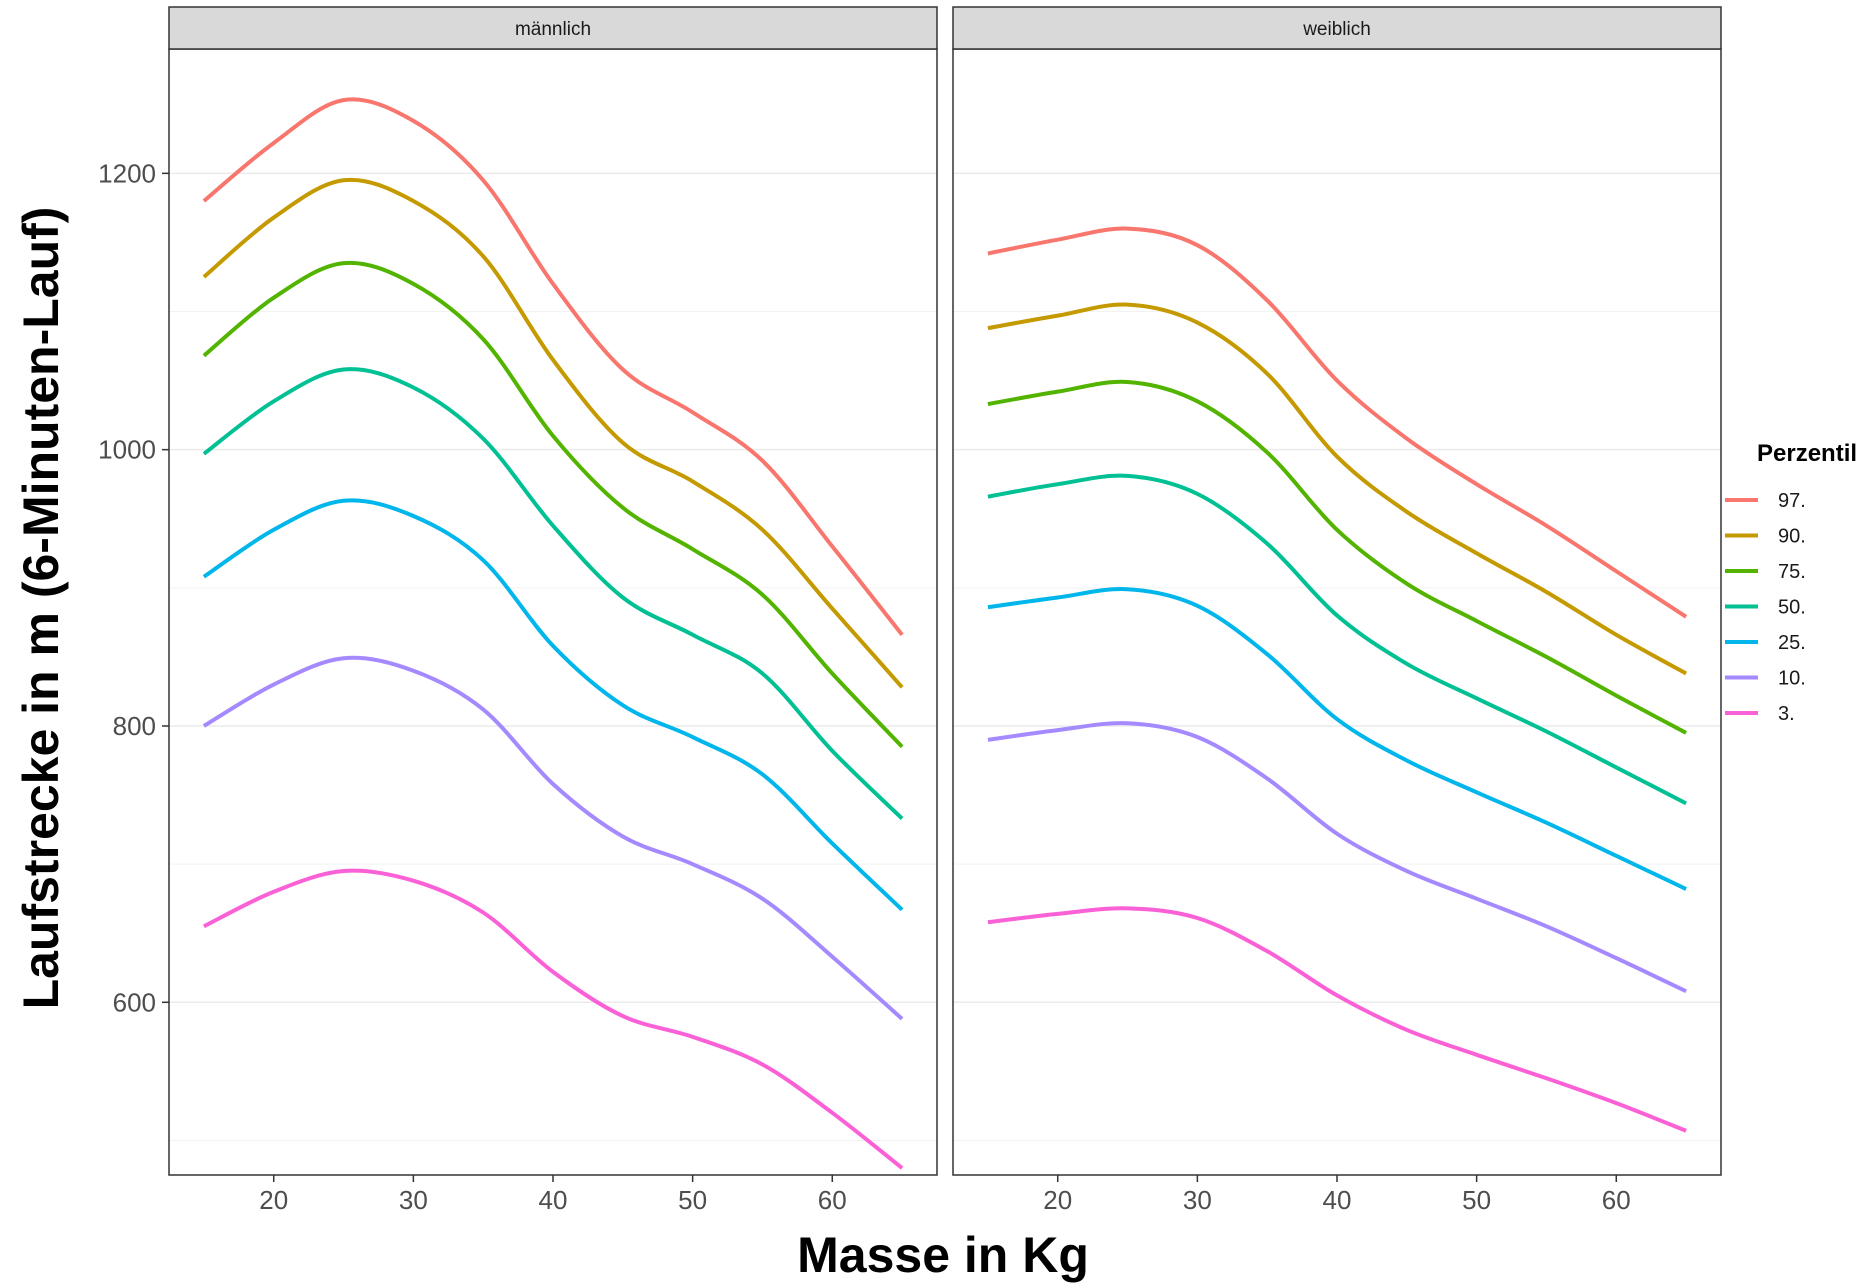  I want to click on legend-entry-90: 90., so click(1765, 537).